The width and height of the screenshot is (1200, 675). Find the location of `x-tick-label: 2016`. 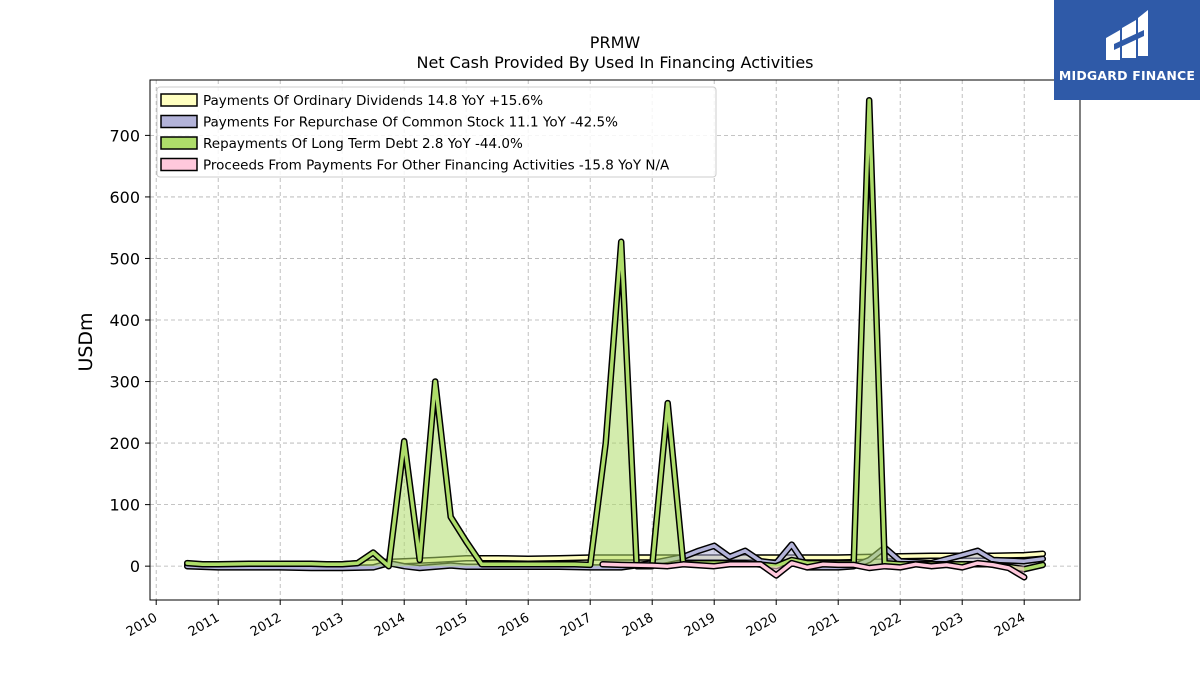

x-tick-label: 2016 is located at coordinates (514, 625).